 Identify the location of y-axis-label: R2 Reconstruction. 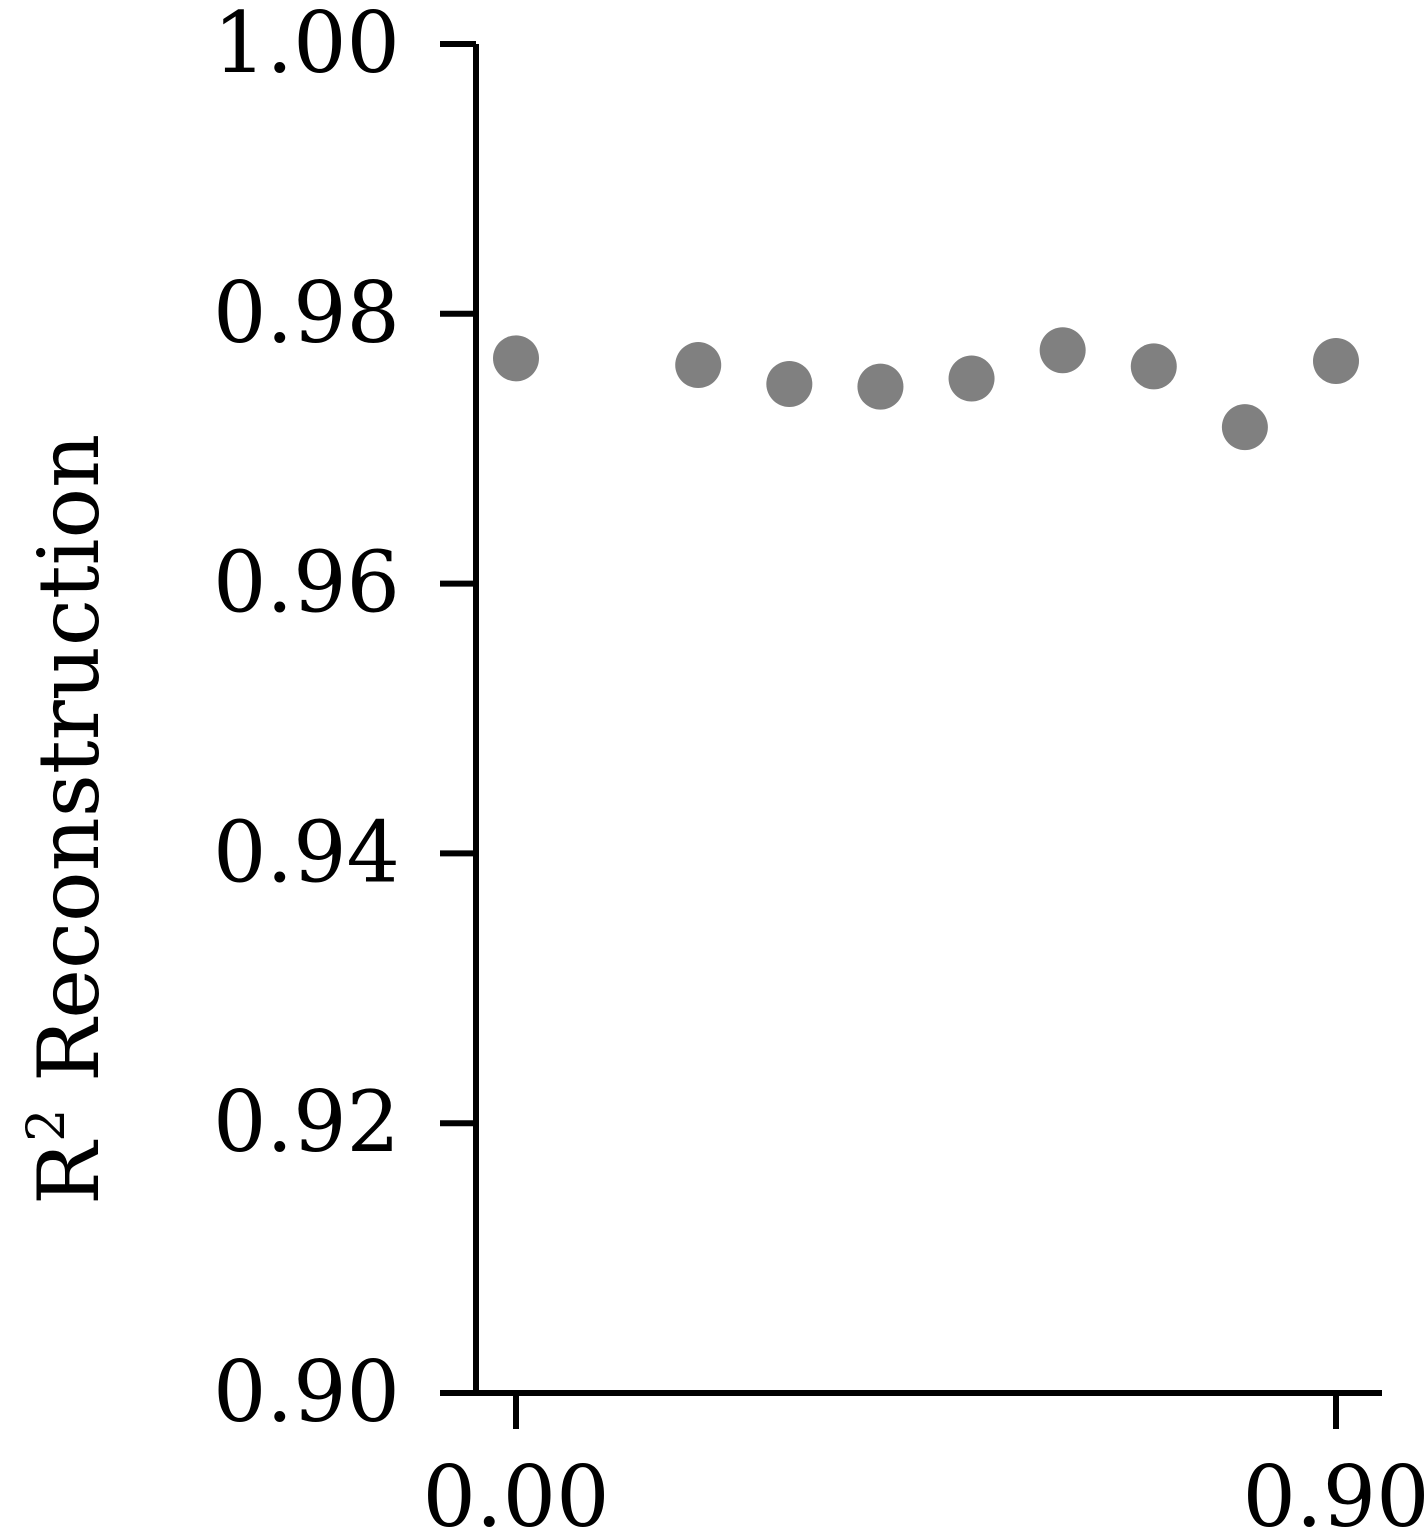
(67, 819).